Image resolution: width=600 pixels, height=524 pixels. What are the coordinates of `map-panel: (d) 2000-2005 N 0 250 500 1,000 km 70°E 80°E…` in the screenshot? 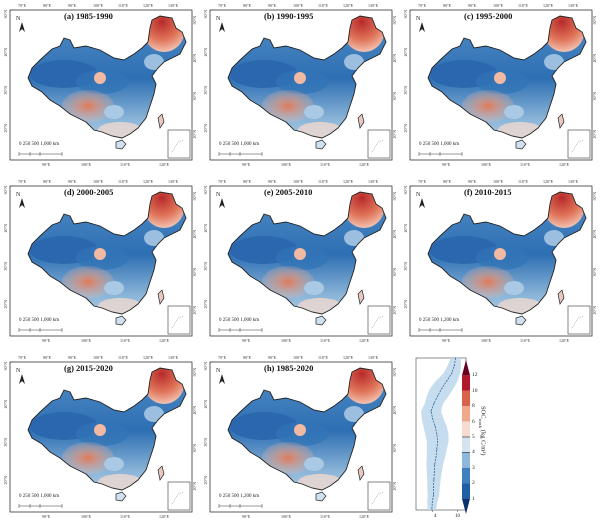 It's located at (100, 263).